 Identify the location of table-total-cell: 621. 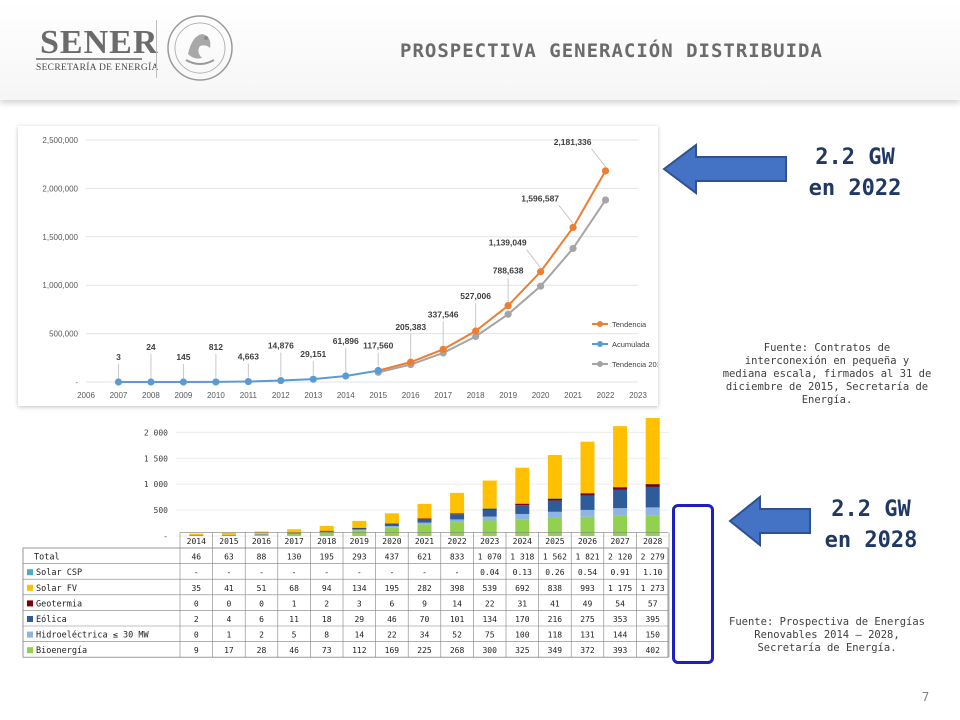
(424, 557).